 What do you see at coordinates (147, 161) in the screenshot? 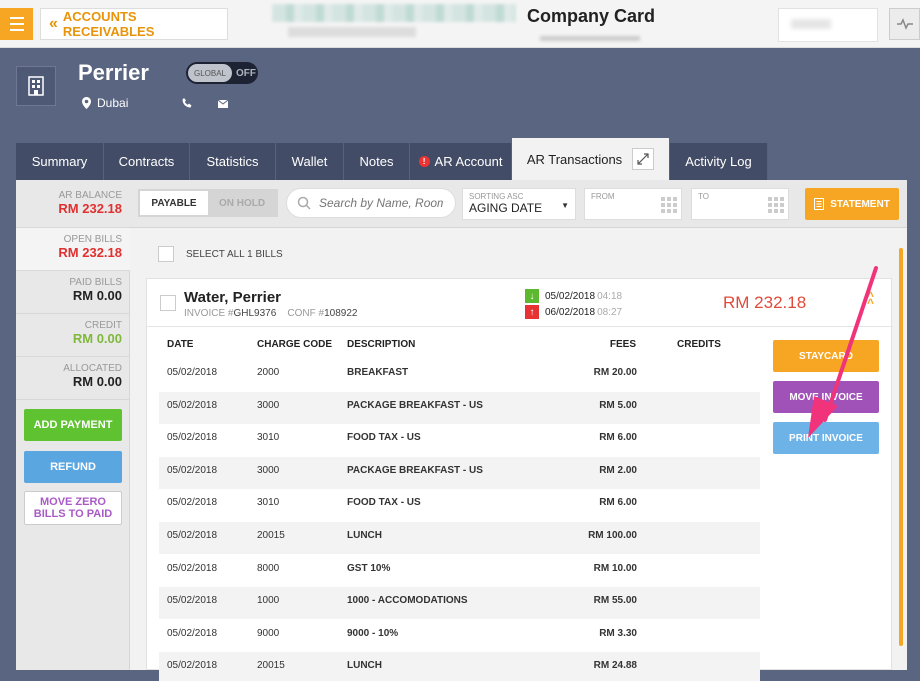
I see `tab-contracts: Contracts` at bounding box center [147, 161].